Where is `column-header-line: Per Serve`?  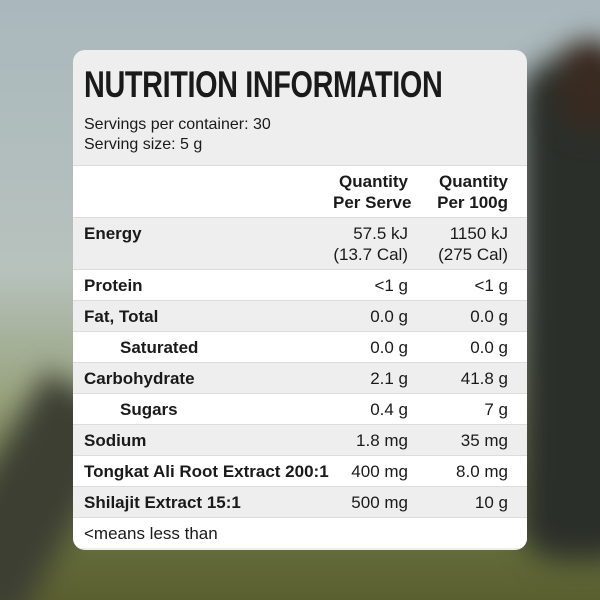 column-header-line: Per Serve is located at coordinates (372, 202).